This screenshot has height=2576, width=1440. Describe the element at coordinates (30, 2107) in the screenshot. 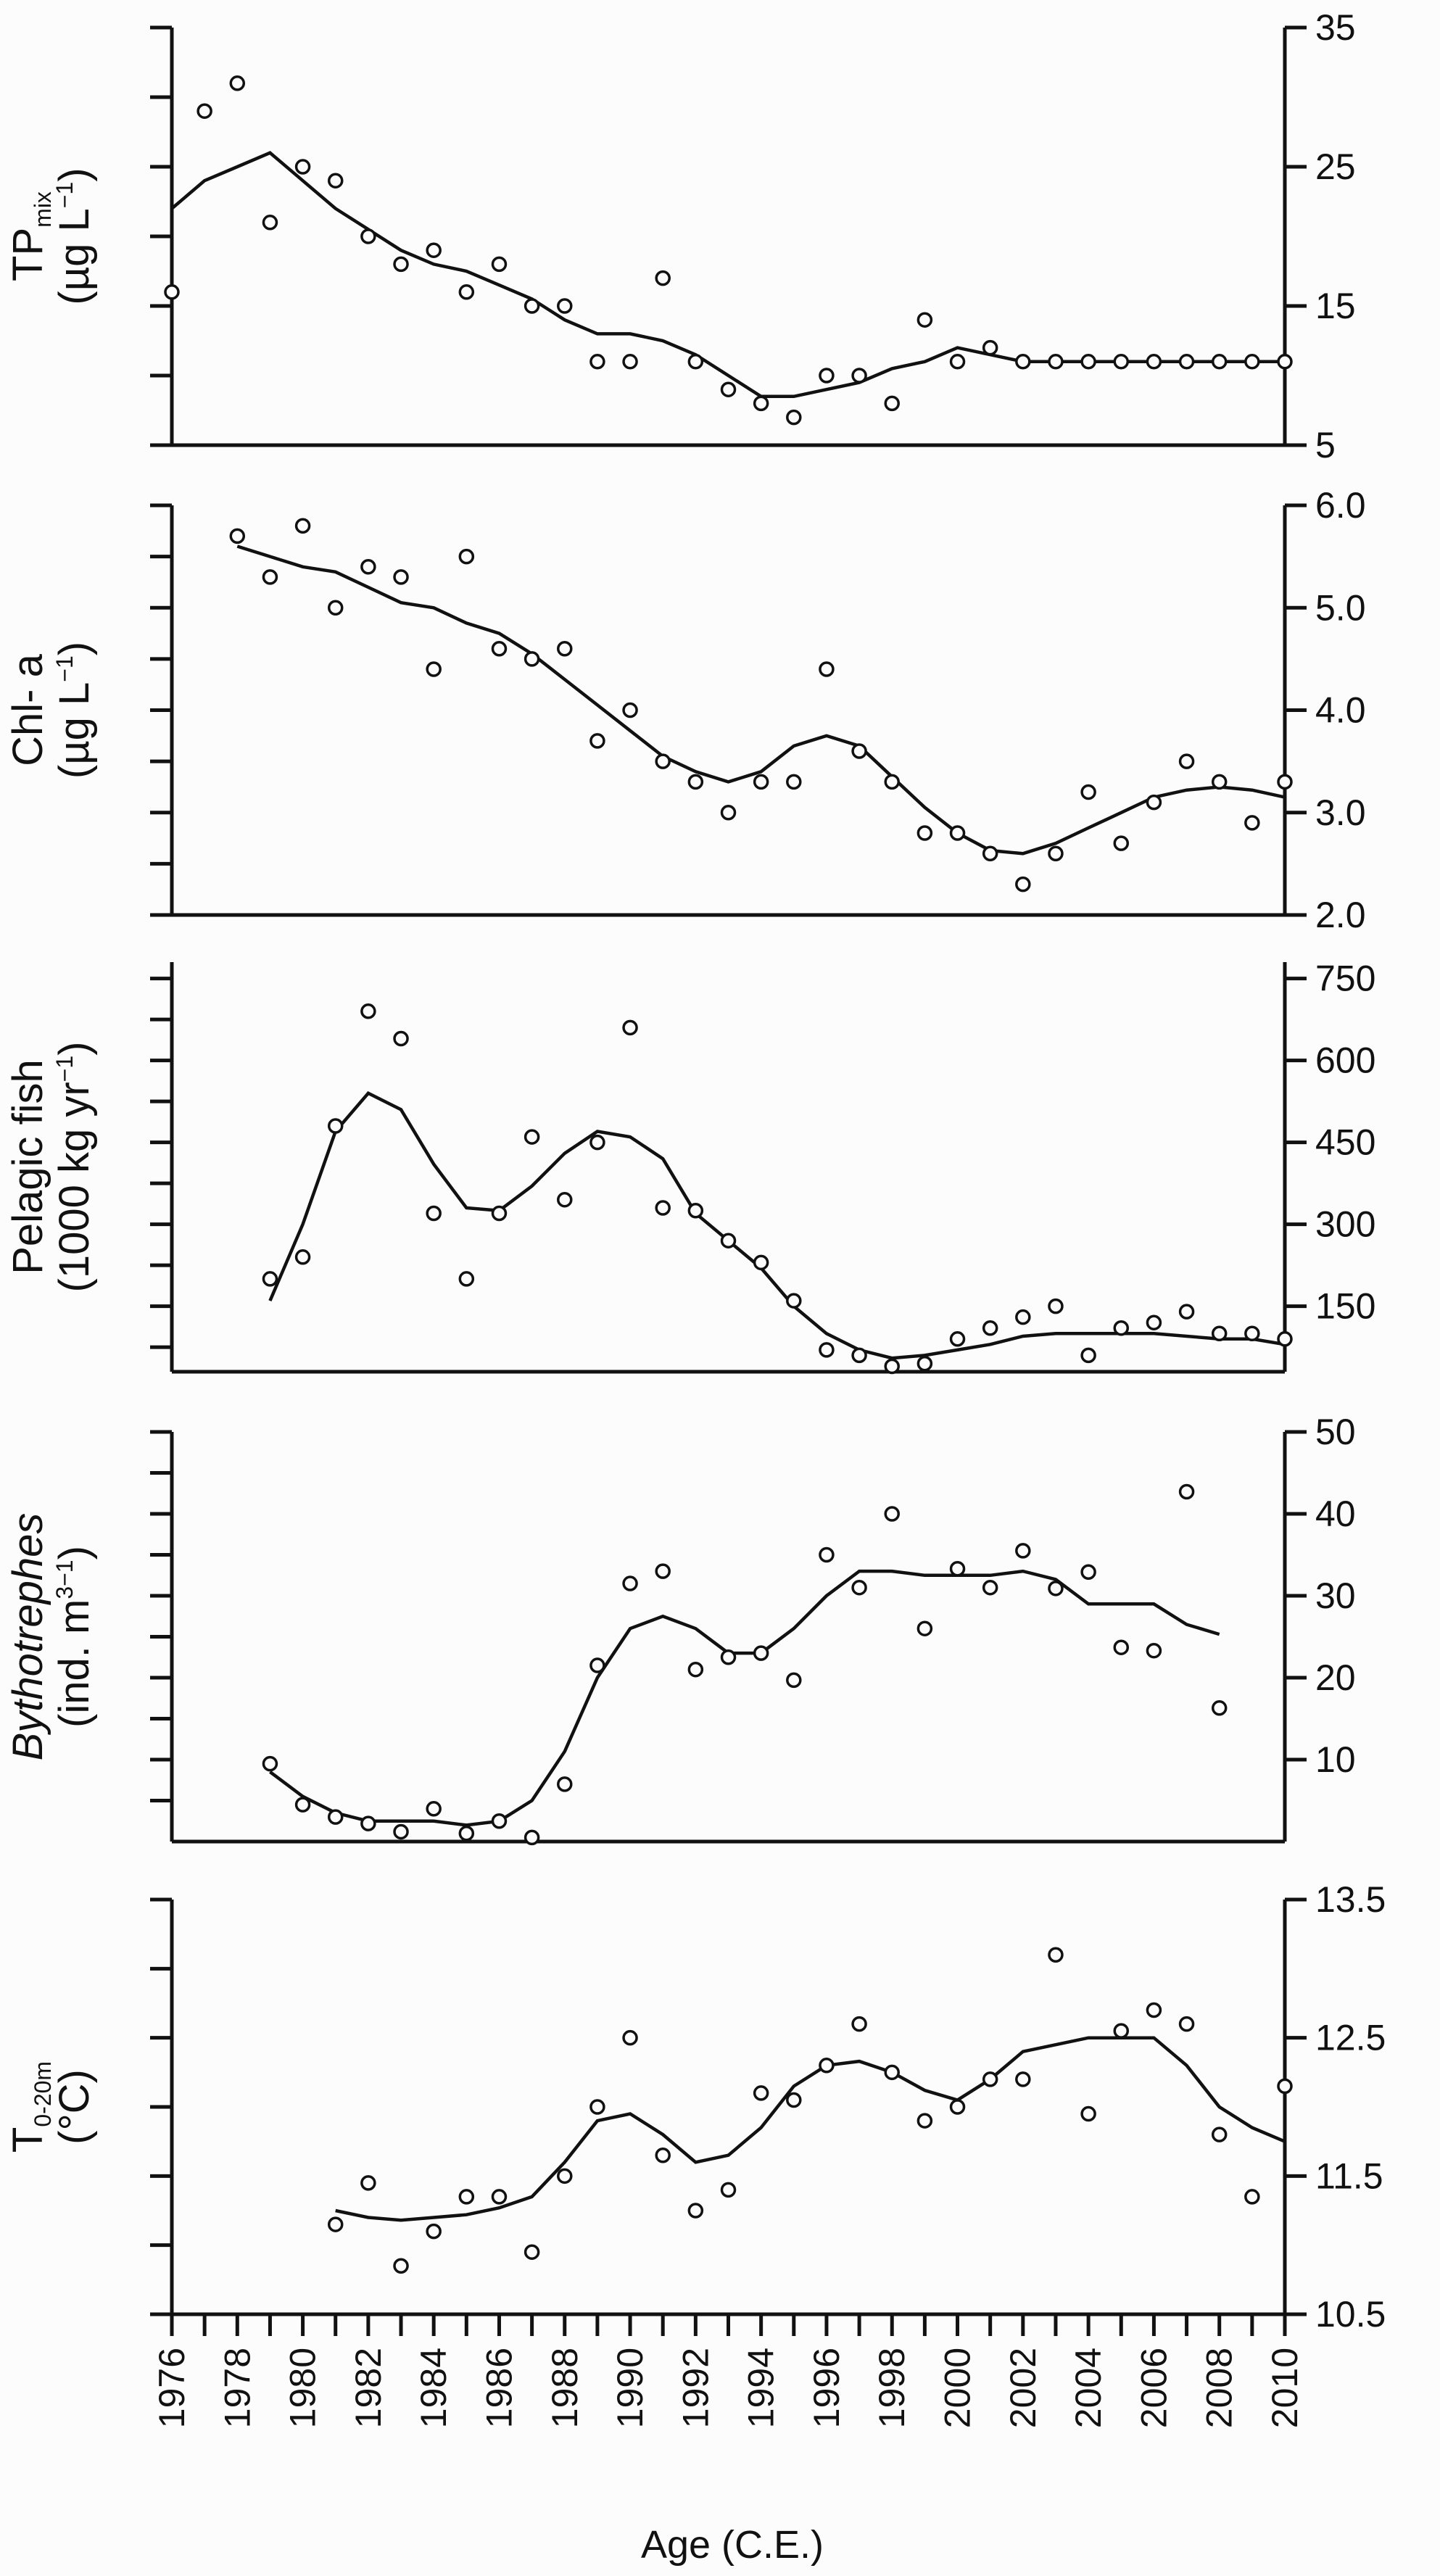

I see `y-axis-title: T0-20m` at that location.